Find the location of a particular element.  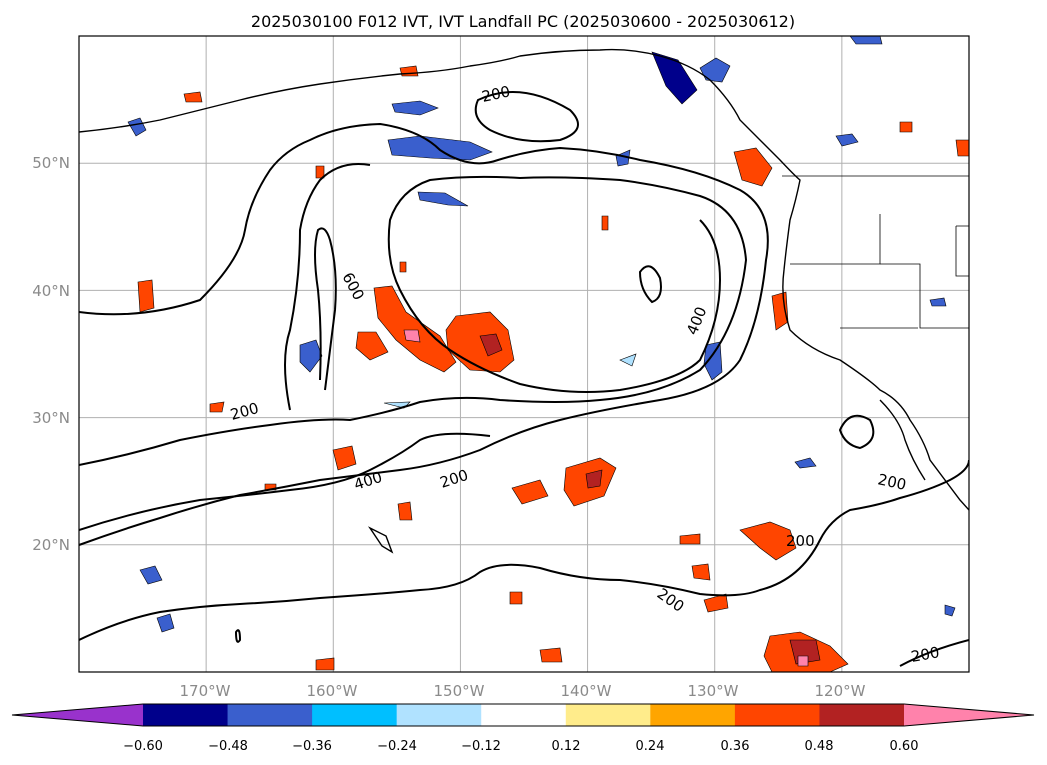

colorbar-extend-high is located at coordinates (969, 715).